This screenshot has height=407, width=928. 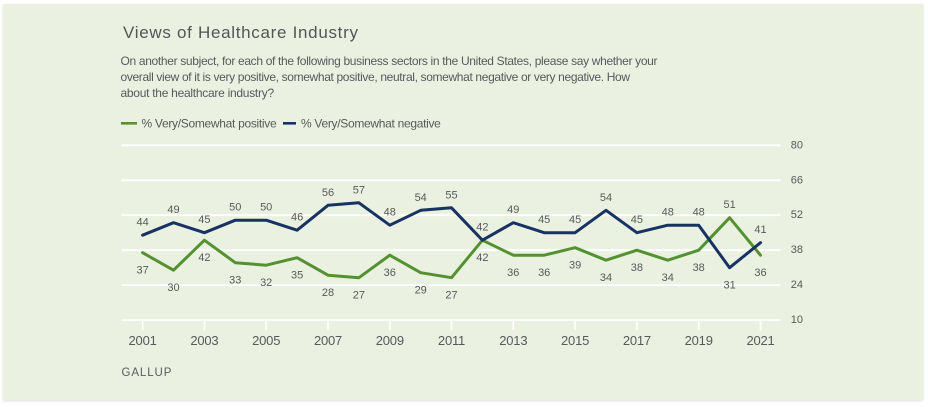 I want to click on svg-text: 37, so click(x=142, y=271).